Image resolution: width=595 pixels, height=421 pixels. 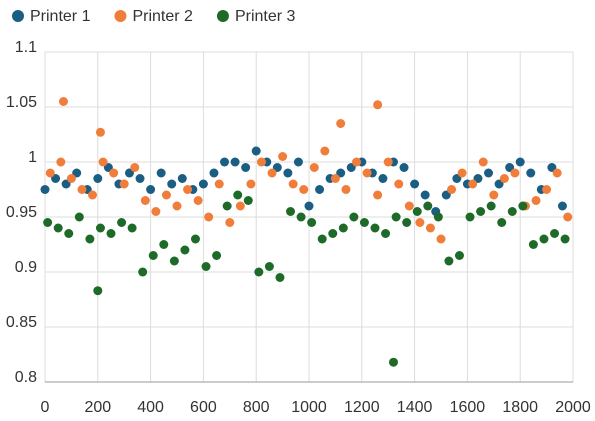 What do you see at coordinates (21, 212) in the screenshot?
I see `y-tick-label: 0.95` at bounding box center [21, 212].